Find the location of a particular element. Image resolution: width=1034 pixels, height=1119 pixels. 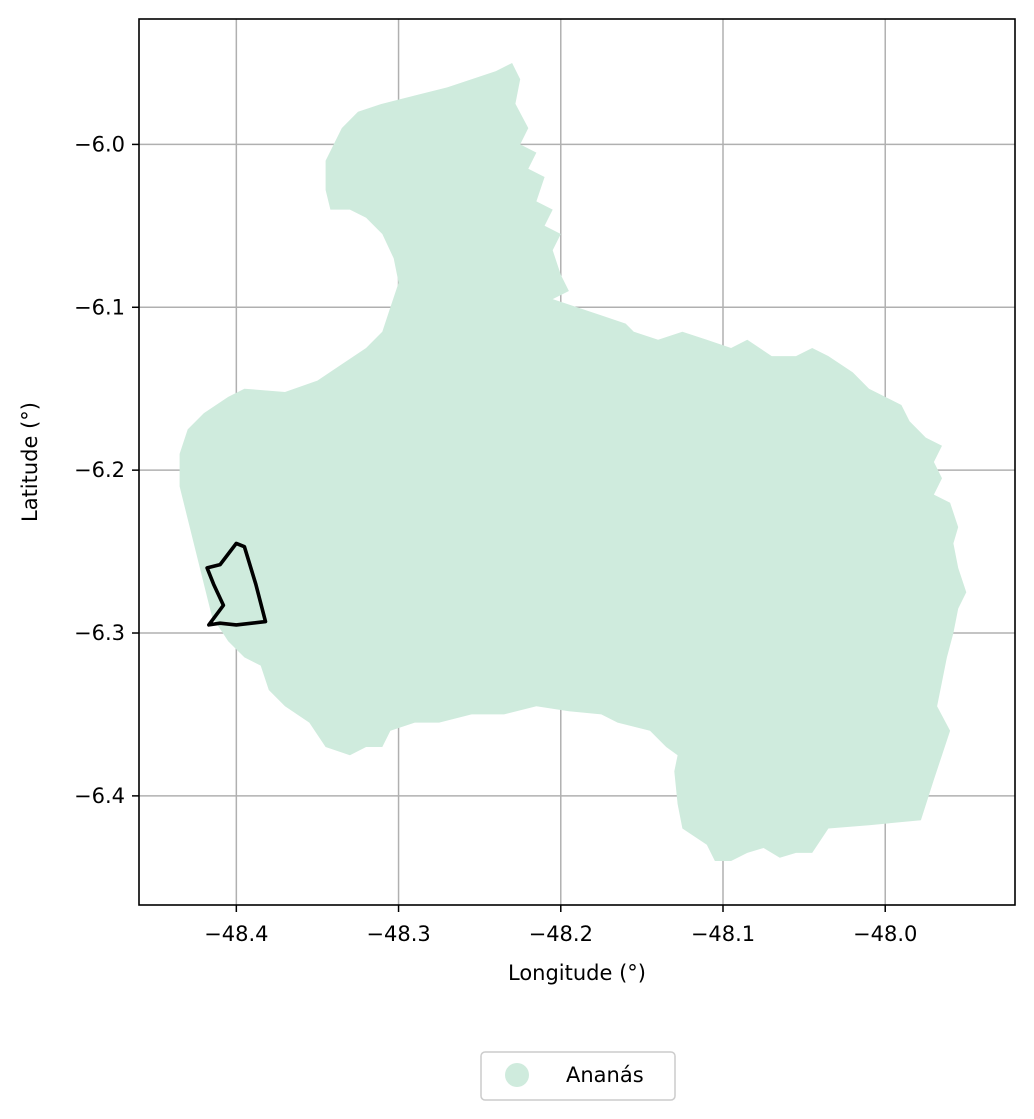

x-axis-ticks: −48.4 −48.3 −48.2 −48.1 −48.0 is located at coordinates (560, 925).